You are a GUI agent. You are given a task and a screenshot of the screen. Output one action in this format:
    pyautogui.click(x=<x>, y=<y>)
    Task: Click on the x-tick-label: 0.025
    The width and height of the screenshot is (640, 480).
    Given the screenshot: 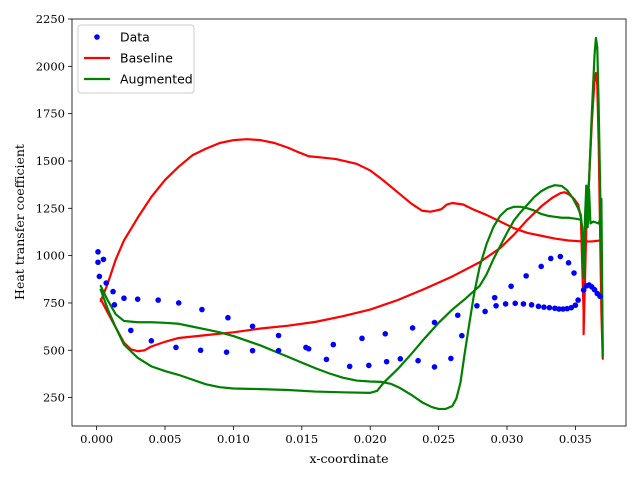 What is the action you would take?
    pyautogui.click(x=438, y=439)
    